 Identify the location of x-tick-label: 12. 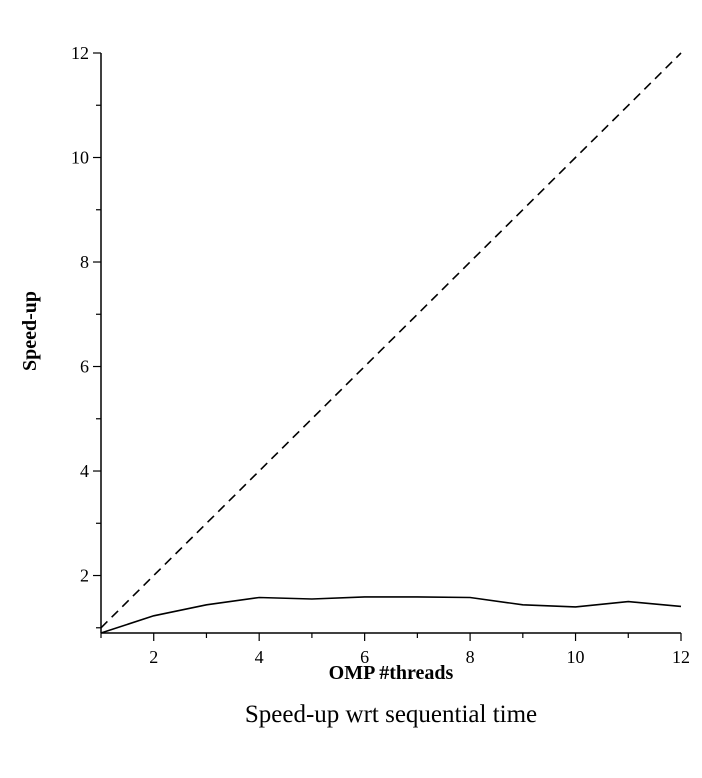
(681, 657).